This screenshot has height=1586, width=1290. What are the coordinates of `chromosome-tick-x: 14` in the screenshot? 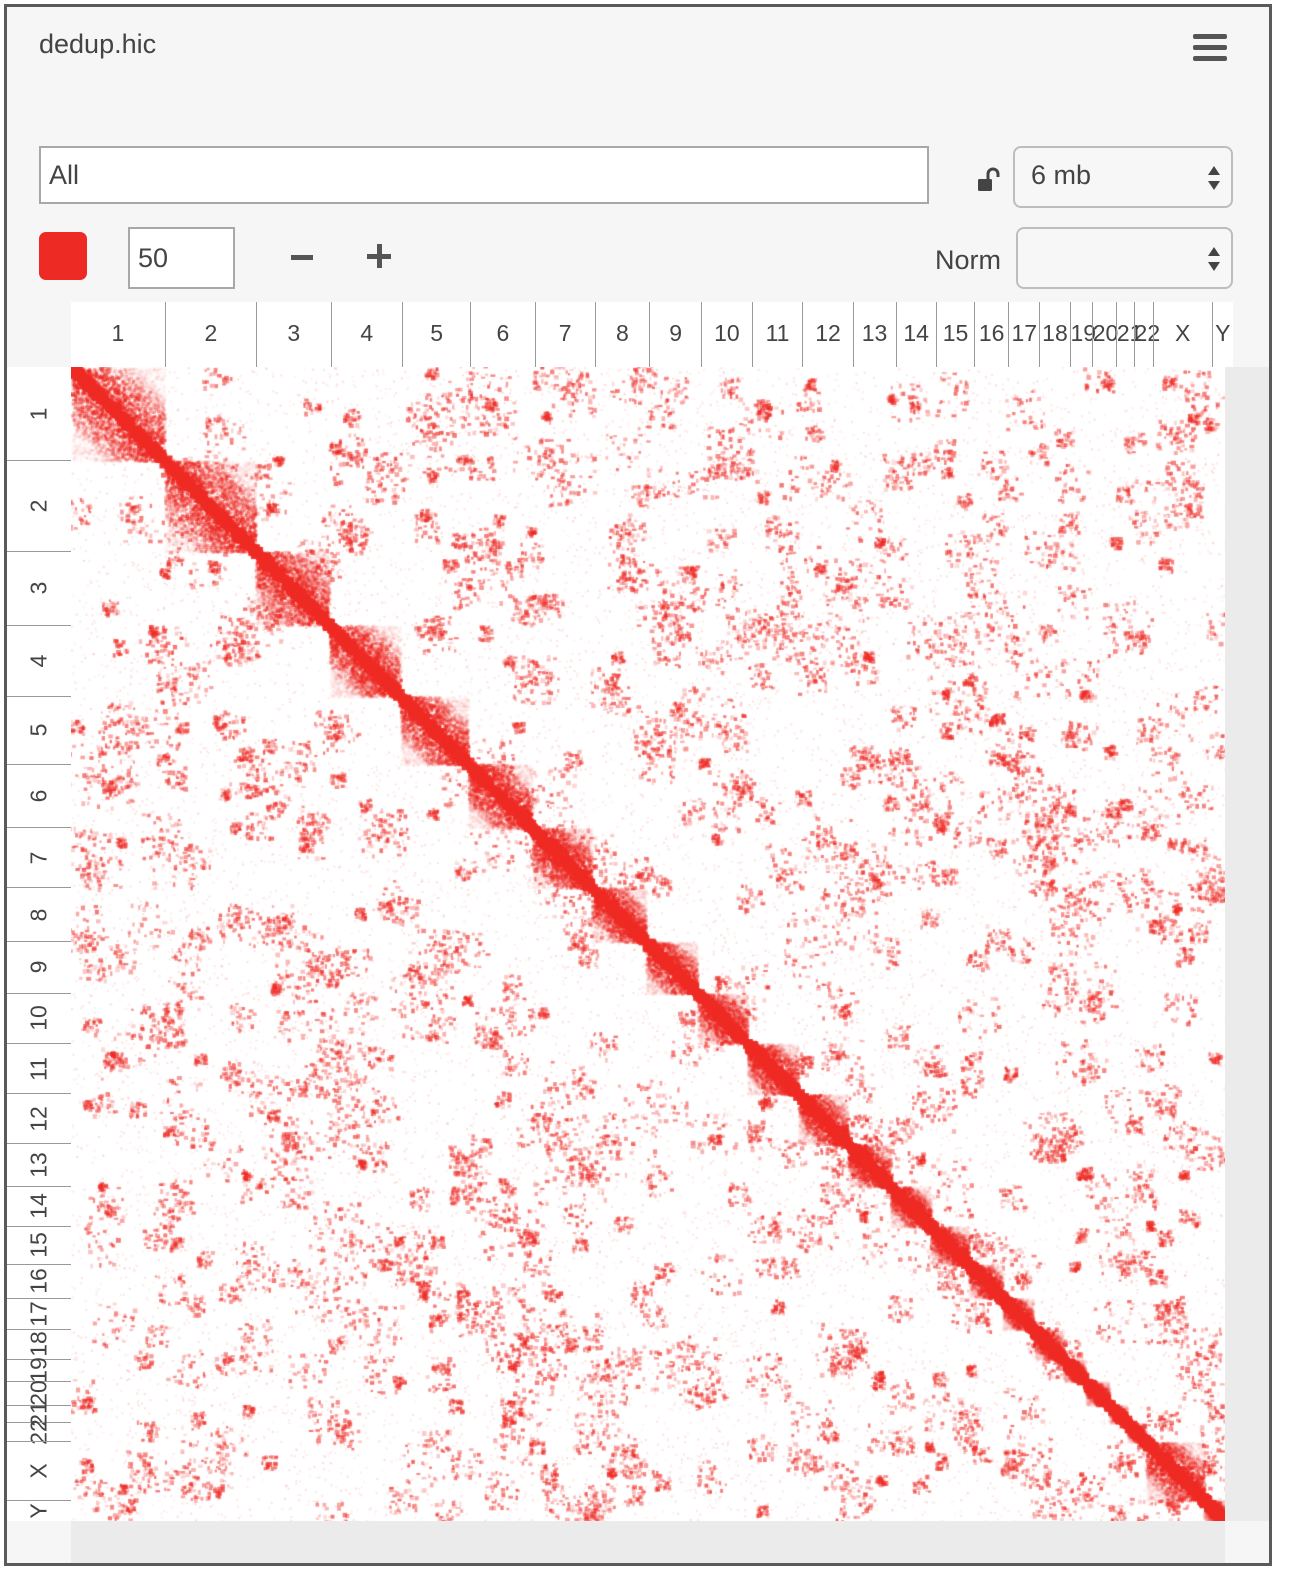 It's located at (915, 334).